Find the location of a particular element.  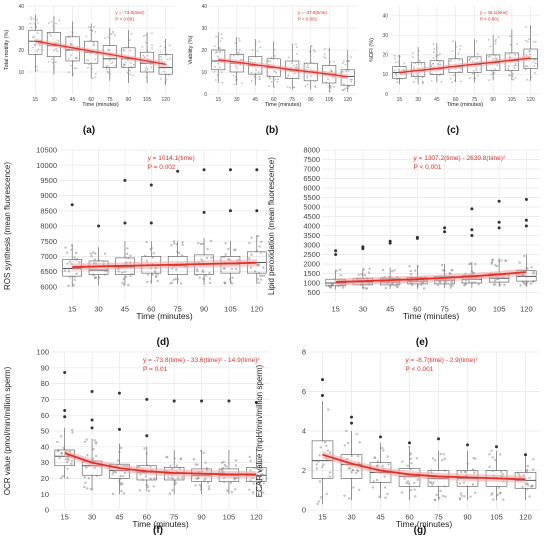

y-tick-label: 80 is located at coordinates (45, 383).